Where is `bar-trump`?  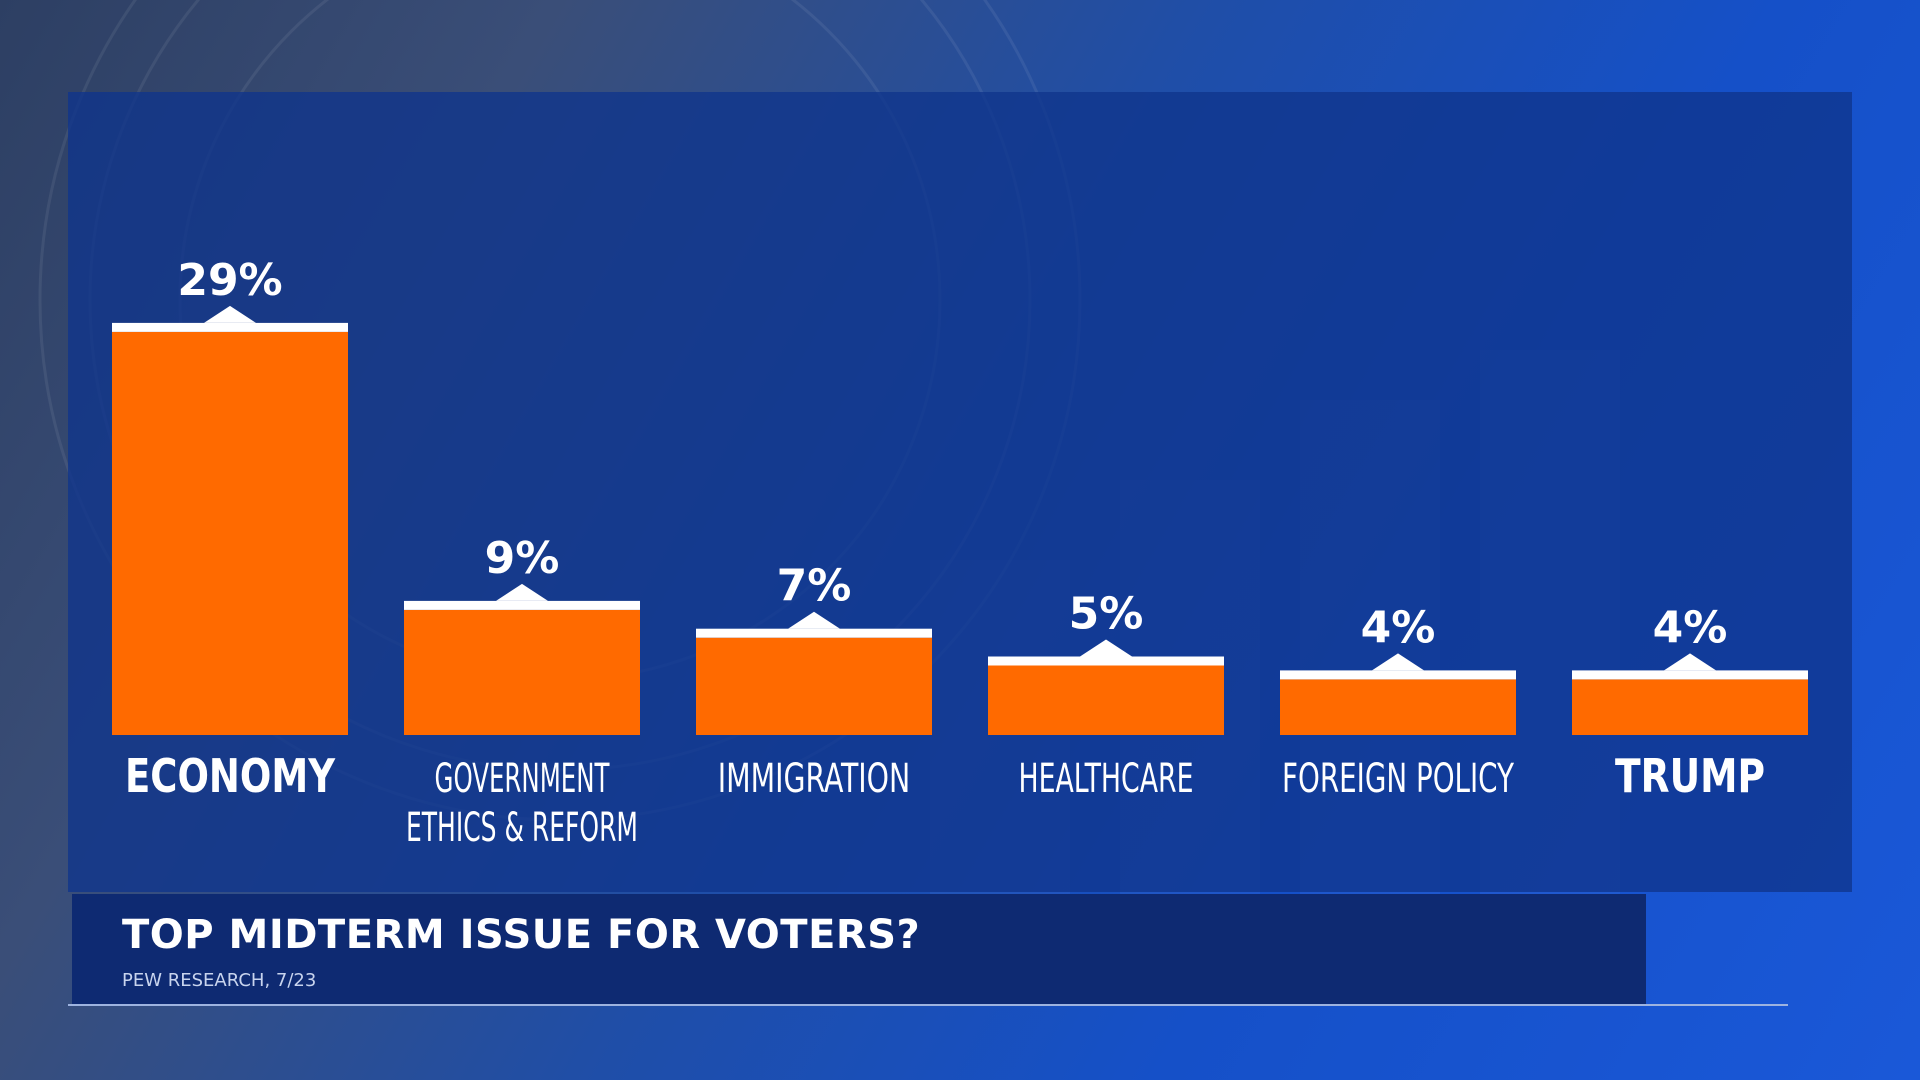
bar-trump is located at coordinates (1690, 707).